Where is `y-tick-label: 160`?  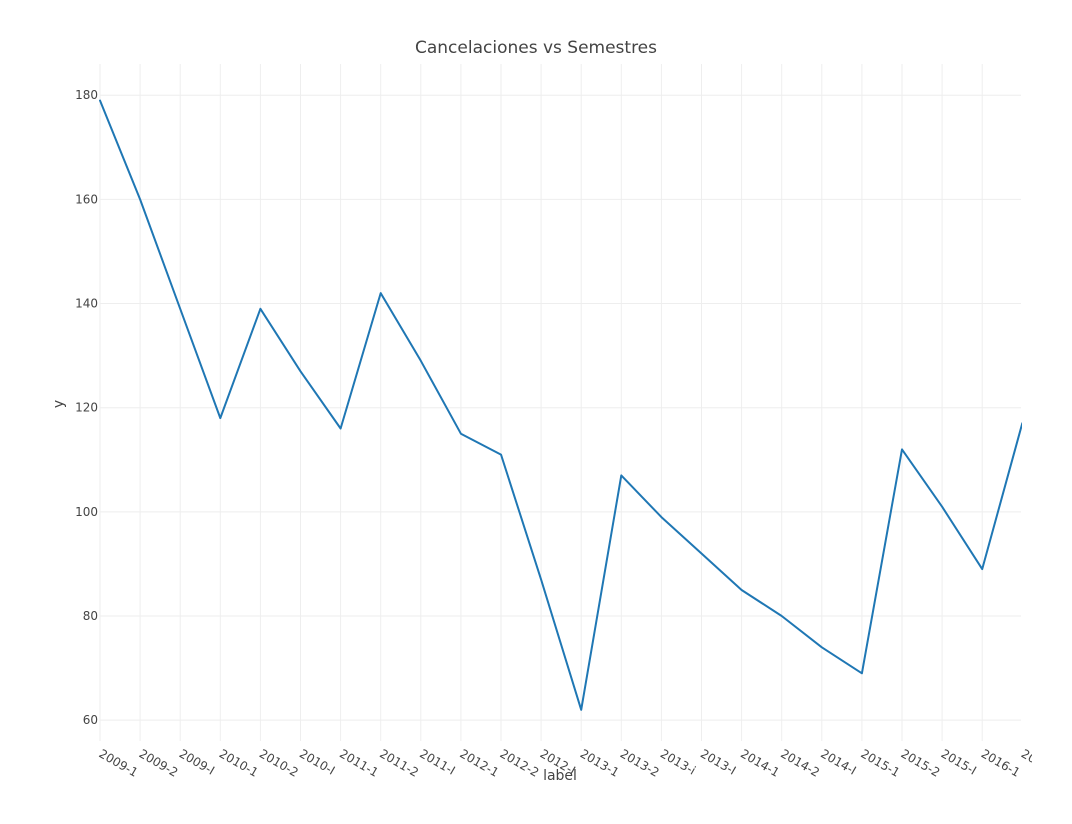 y-tick-label: 160 is located at coordinates (86, 199).